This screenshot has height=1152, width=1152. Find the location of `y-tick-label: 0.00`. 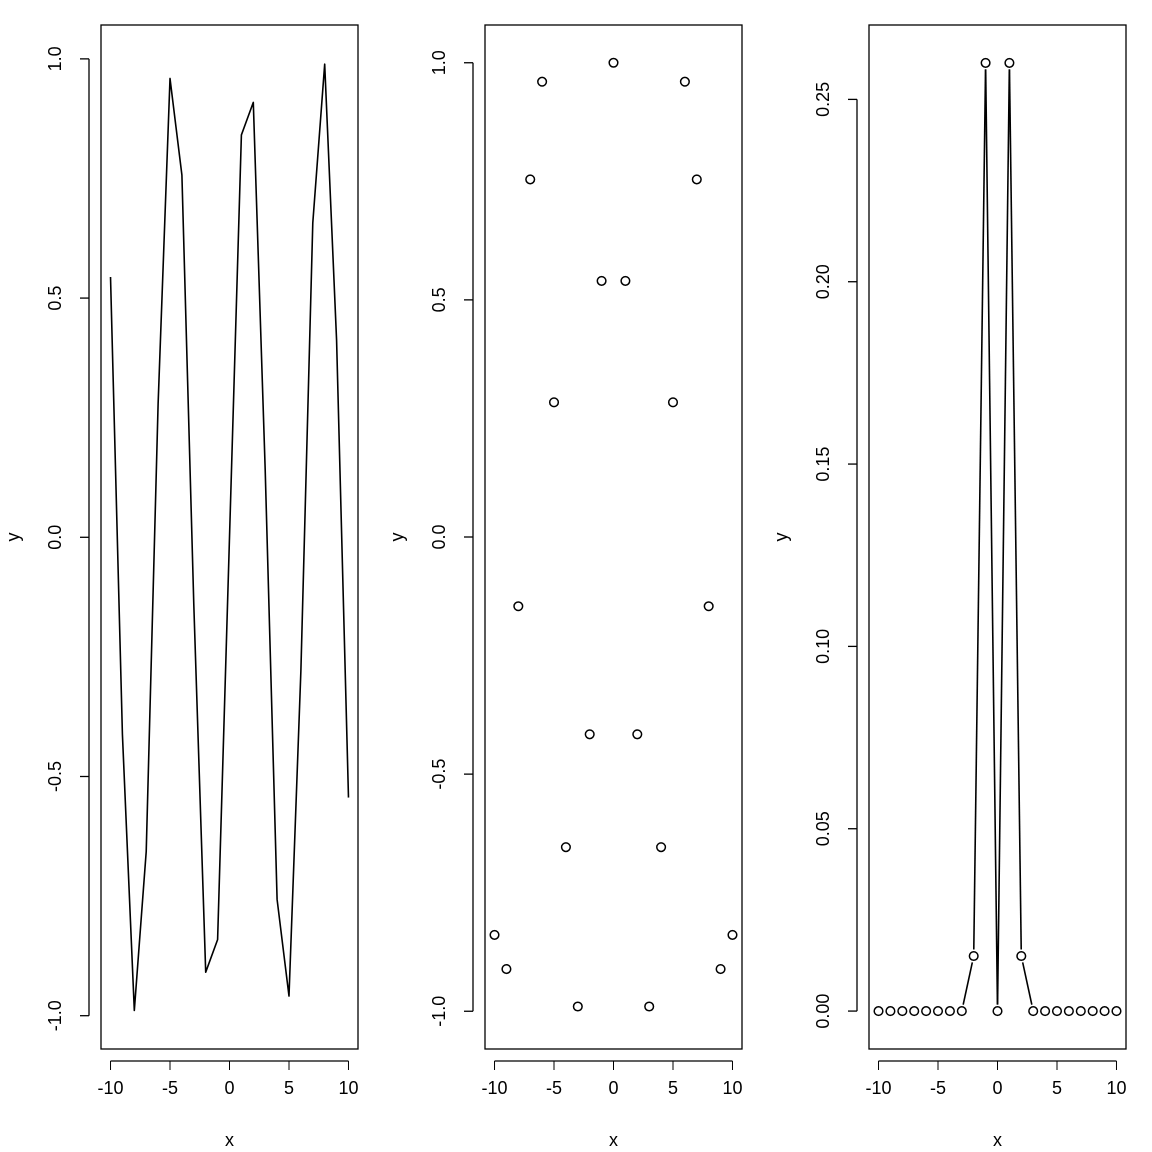

y-tick-label: 0.00 is located at coordinates (823, 1011).